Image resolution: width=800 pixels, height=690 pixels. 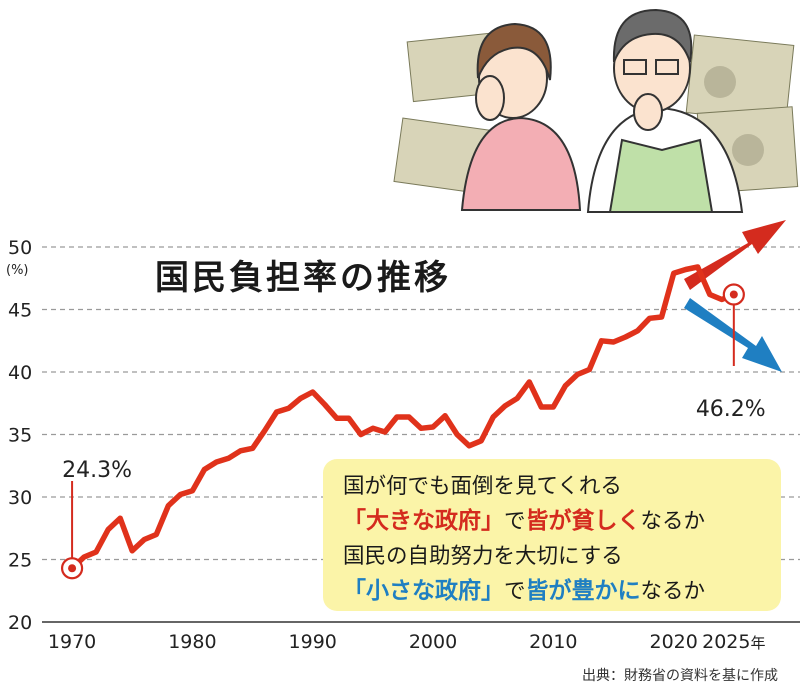 What do you see at coordinates (665, 110) in the screenshot?
I see `man-figure` at bounding box center [665, 110].